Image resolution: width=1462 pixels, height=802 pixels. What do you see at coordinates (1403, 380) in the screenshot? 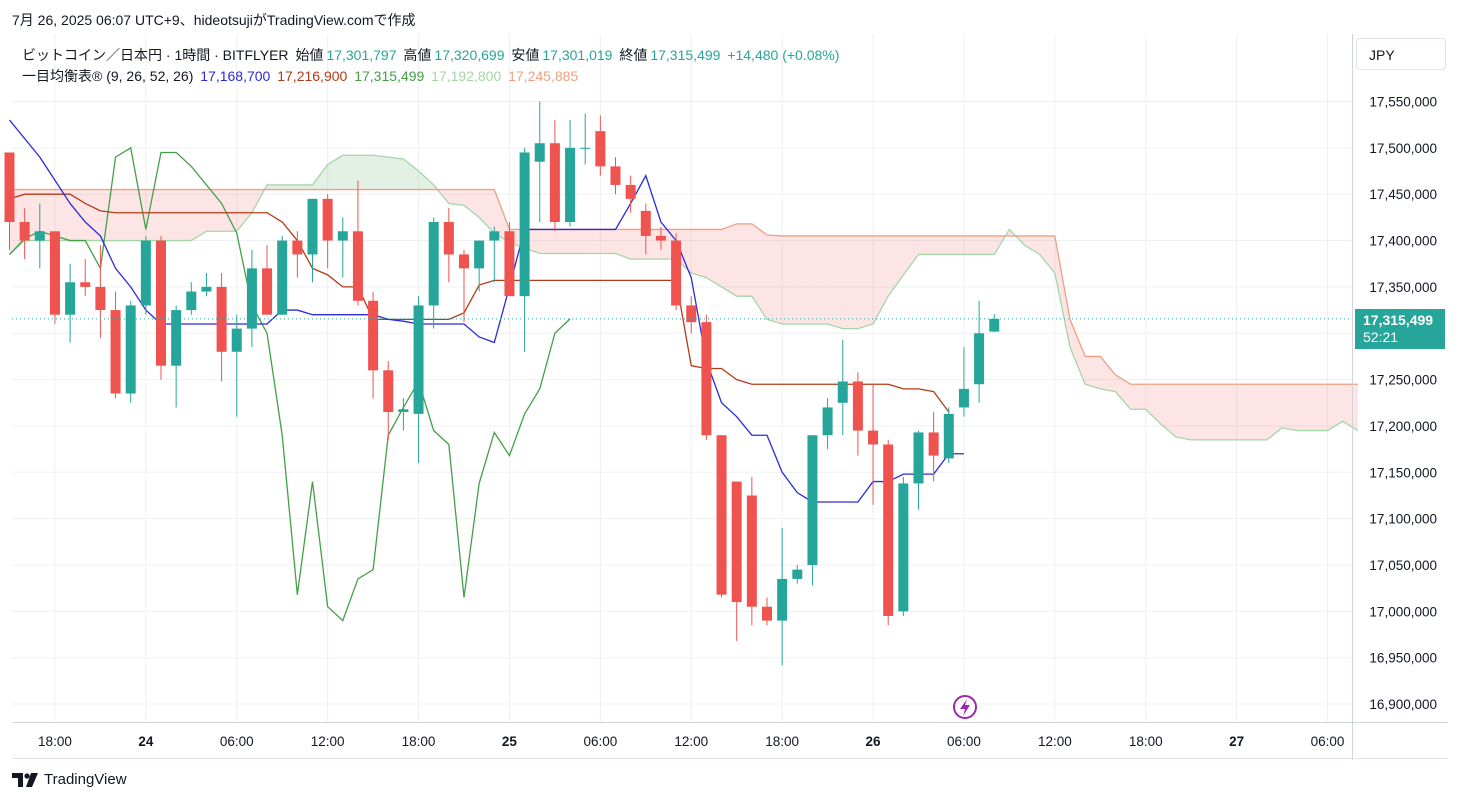
I see `price-tick-label: 17,250,000` at bounding box center [1403, 380].